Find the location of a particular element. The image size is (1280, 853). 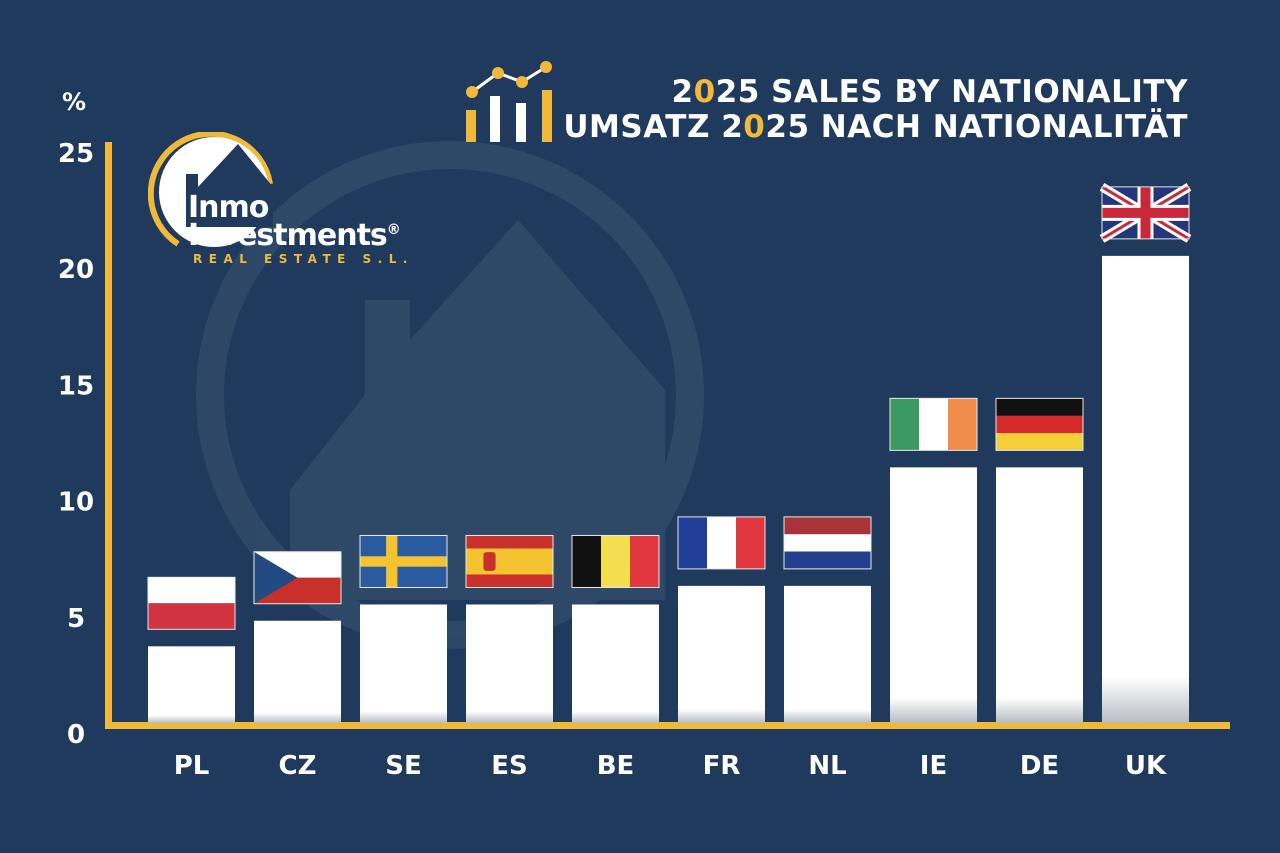

y-tick-label: 0 is located at coordinates (76, 735).